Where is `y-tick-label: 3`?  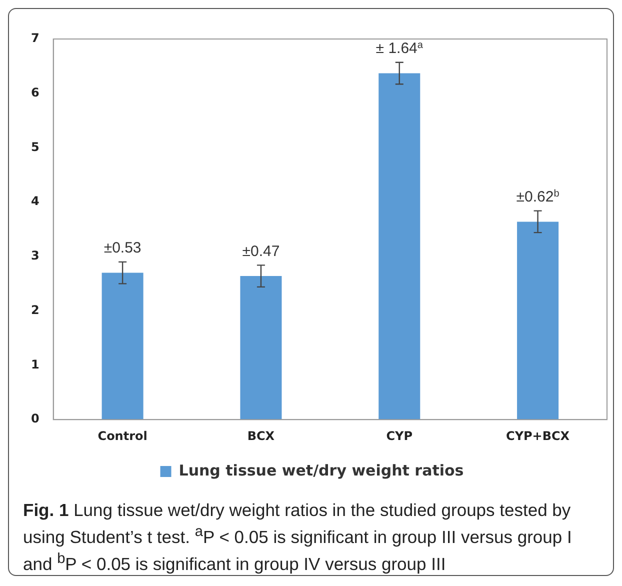 y-tick-label: 3 is located at coordinates (35, 255).